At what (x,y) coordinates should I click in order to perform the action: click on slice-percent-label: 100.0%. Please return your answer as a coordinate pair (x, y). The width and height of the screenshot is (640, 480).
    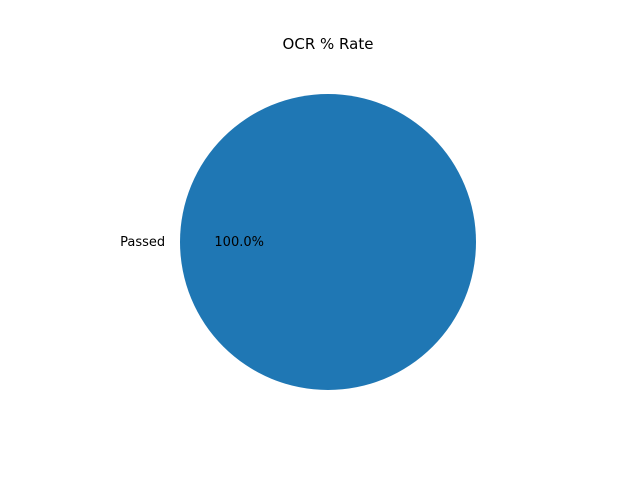
    Looking at the image, I should click on (239, 242).